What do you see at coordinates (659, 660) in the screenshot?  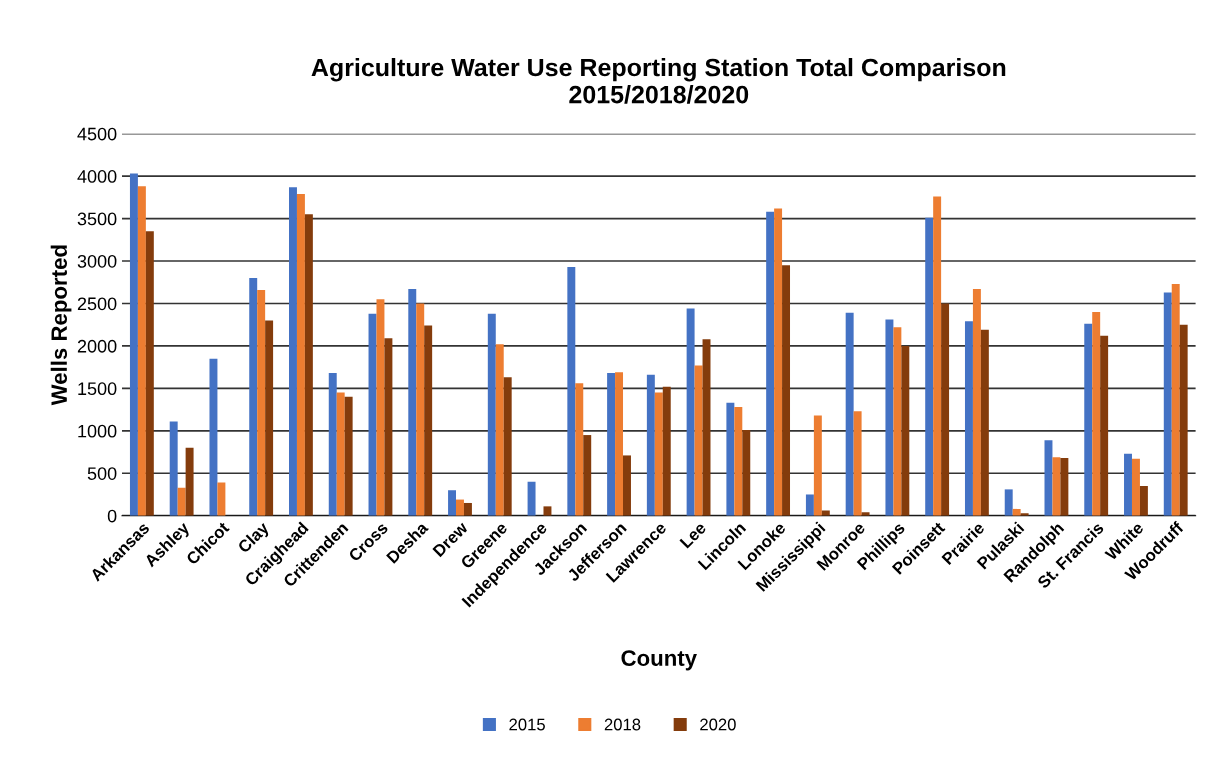 I see `x-axis-title: County` at bounding box center [659, 660].